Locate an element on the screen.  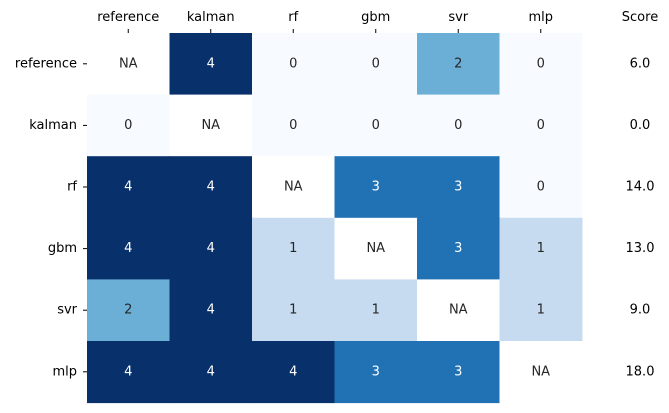
heatmap-cell-reference-kalman is located at coordinates (211, 64).